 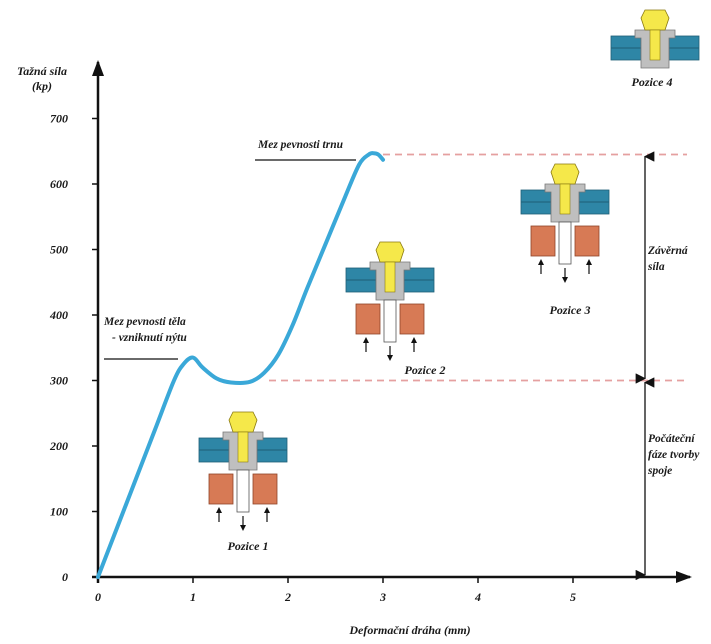 I want to click on annotation-pocatecni: Počáteční, so click(x=671, y=439).